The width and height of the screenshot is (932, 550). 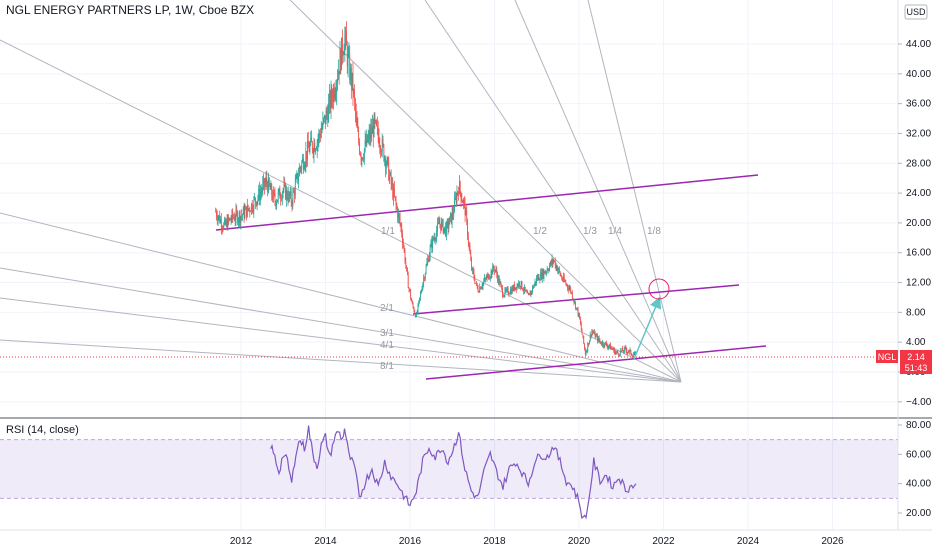 I want to click on channel-line, so click(x=596, y=362).